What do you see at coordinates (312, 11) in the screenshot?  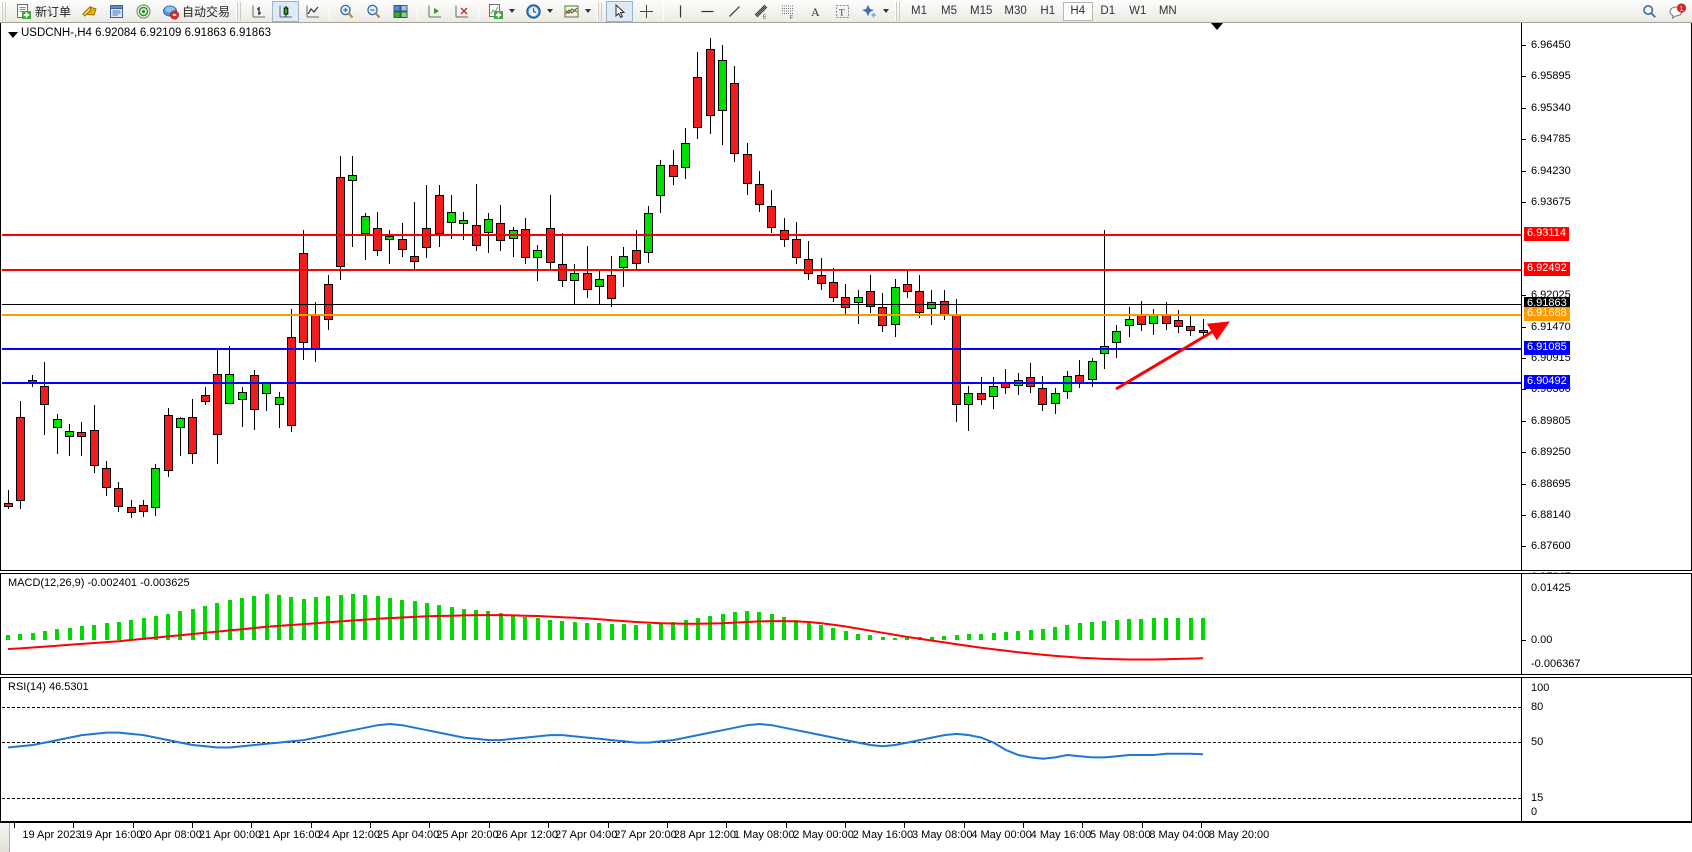 I see `line-chart-button` at bounding box center [312, 11].